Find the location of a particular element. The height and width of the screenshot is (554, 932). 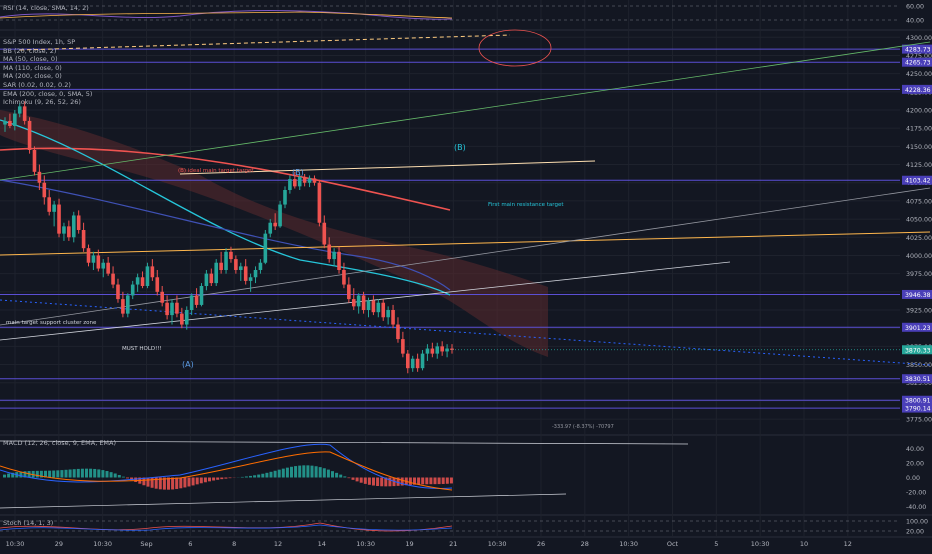

rsi-pane-label: RSI (14, close, SMA, 14, 2) is located at coordinates (46, 8).